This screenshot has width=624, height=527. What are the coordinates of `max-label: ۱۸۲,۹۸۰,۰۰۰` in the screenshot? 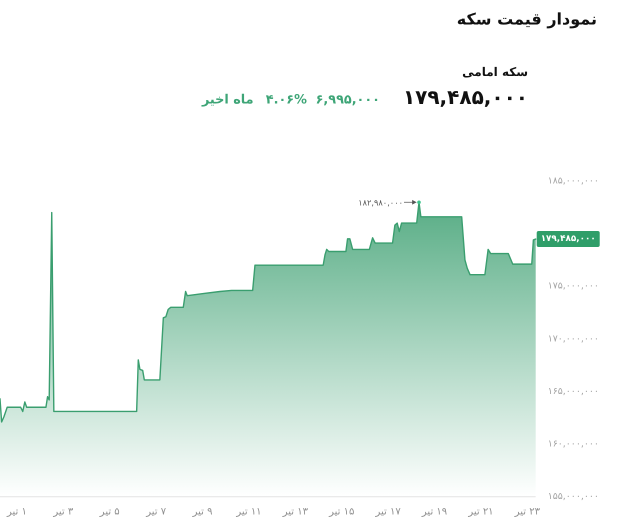 It's located at (389, 202).